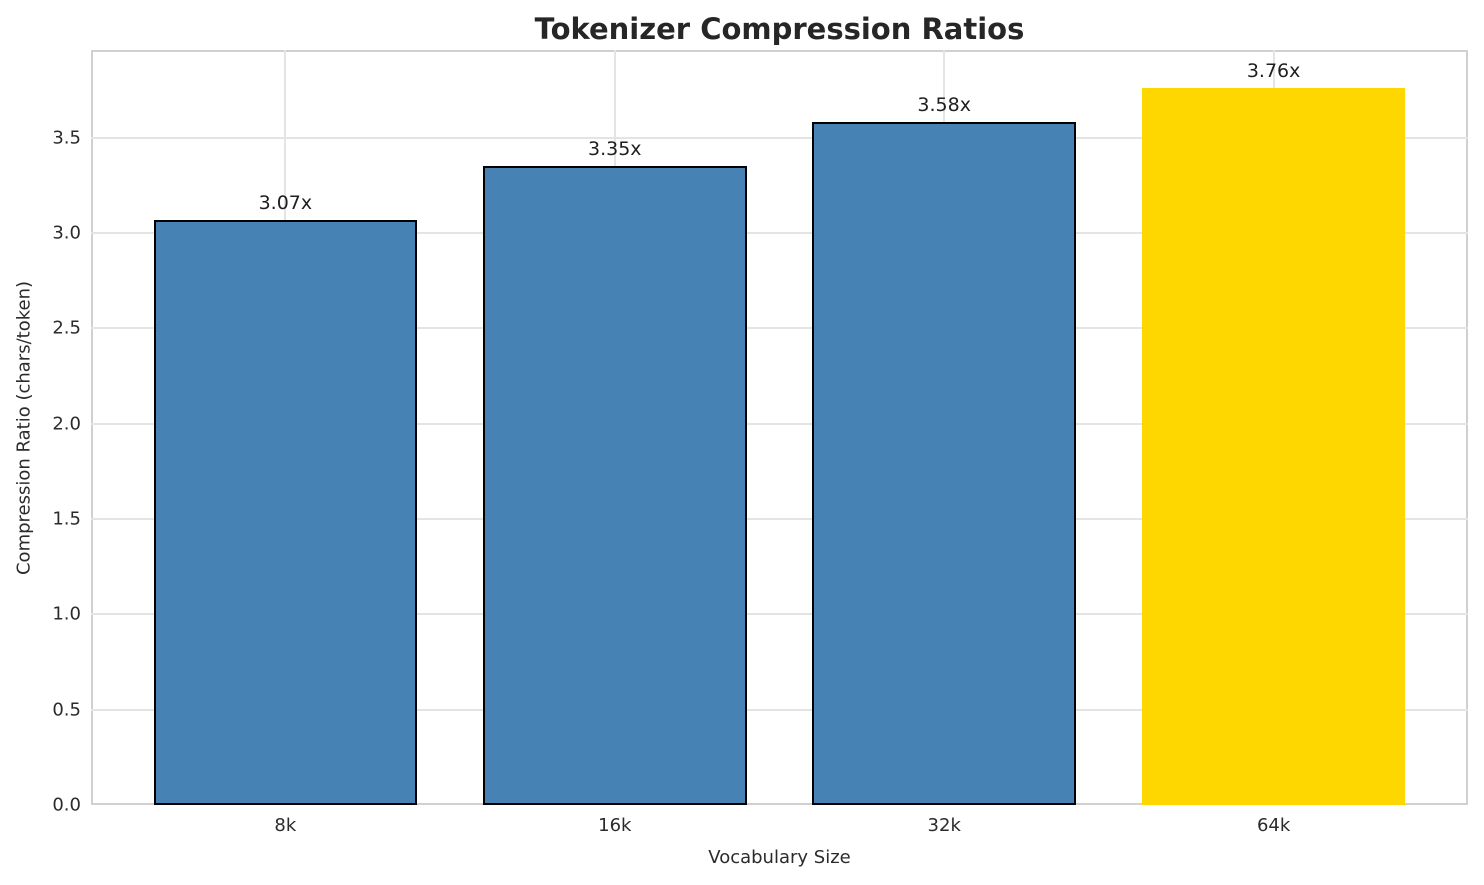  What do you see at coordinates (285, 825) in the screenshot?
I see `x-tick-label: 8k` at bounding box center [285, 825].